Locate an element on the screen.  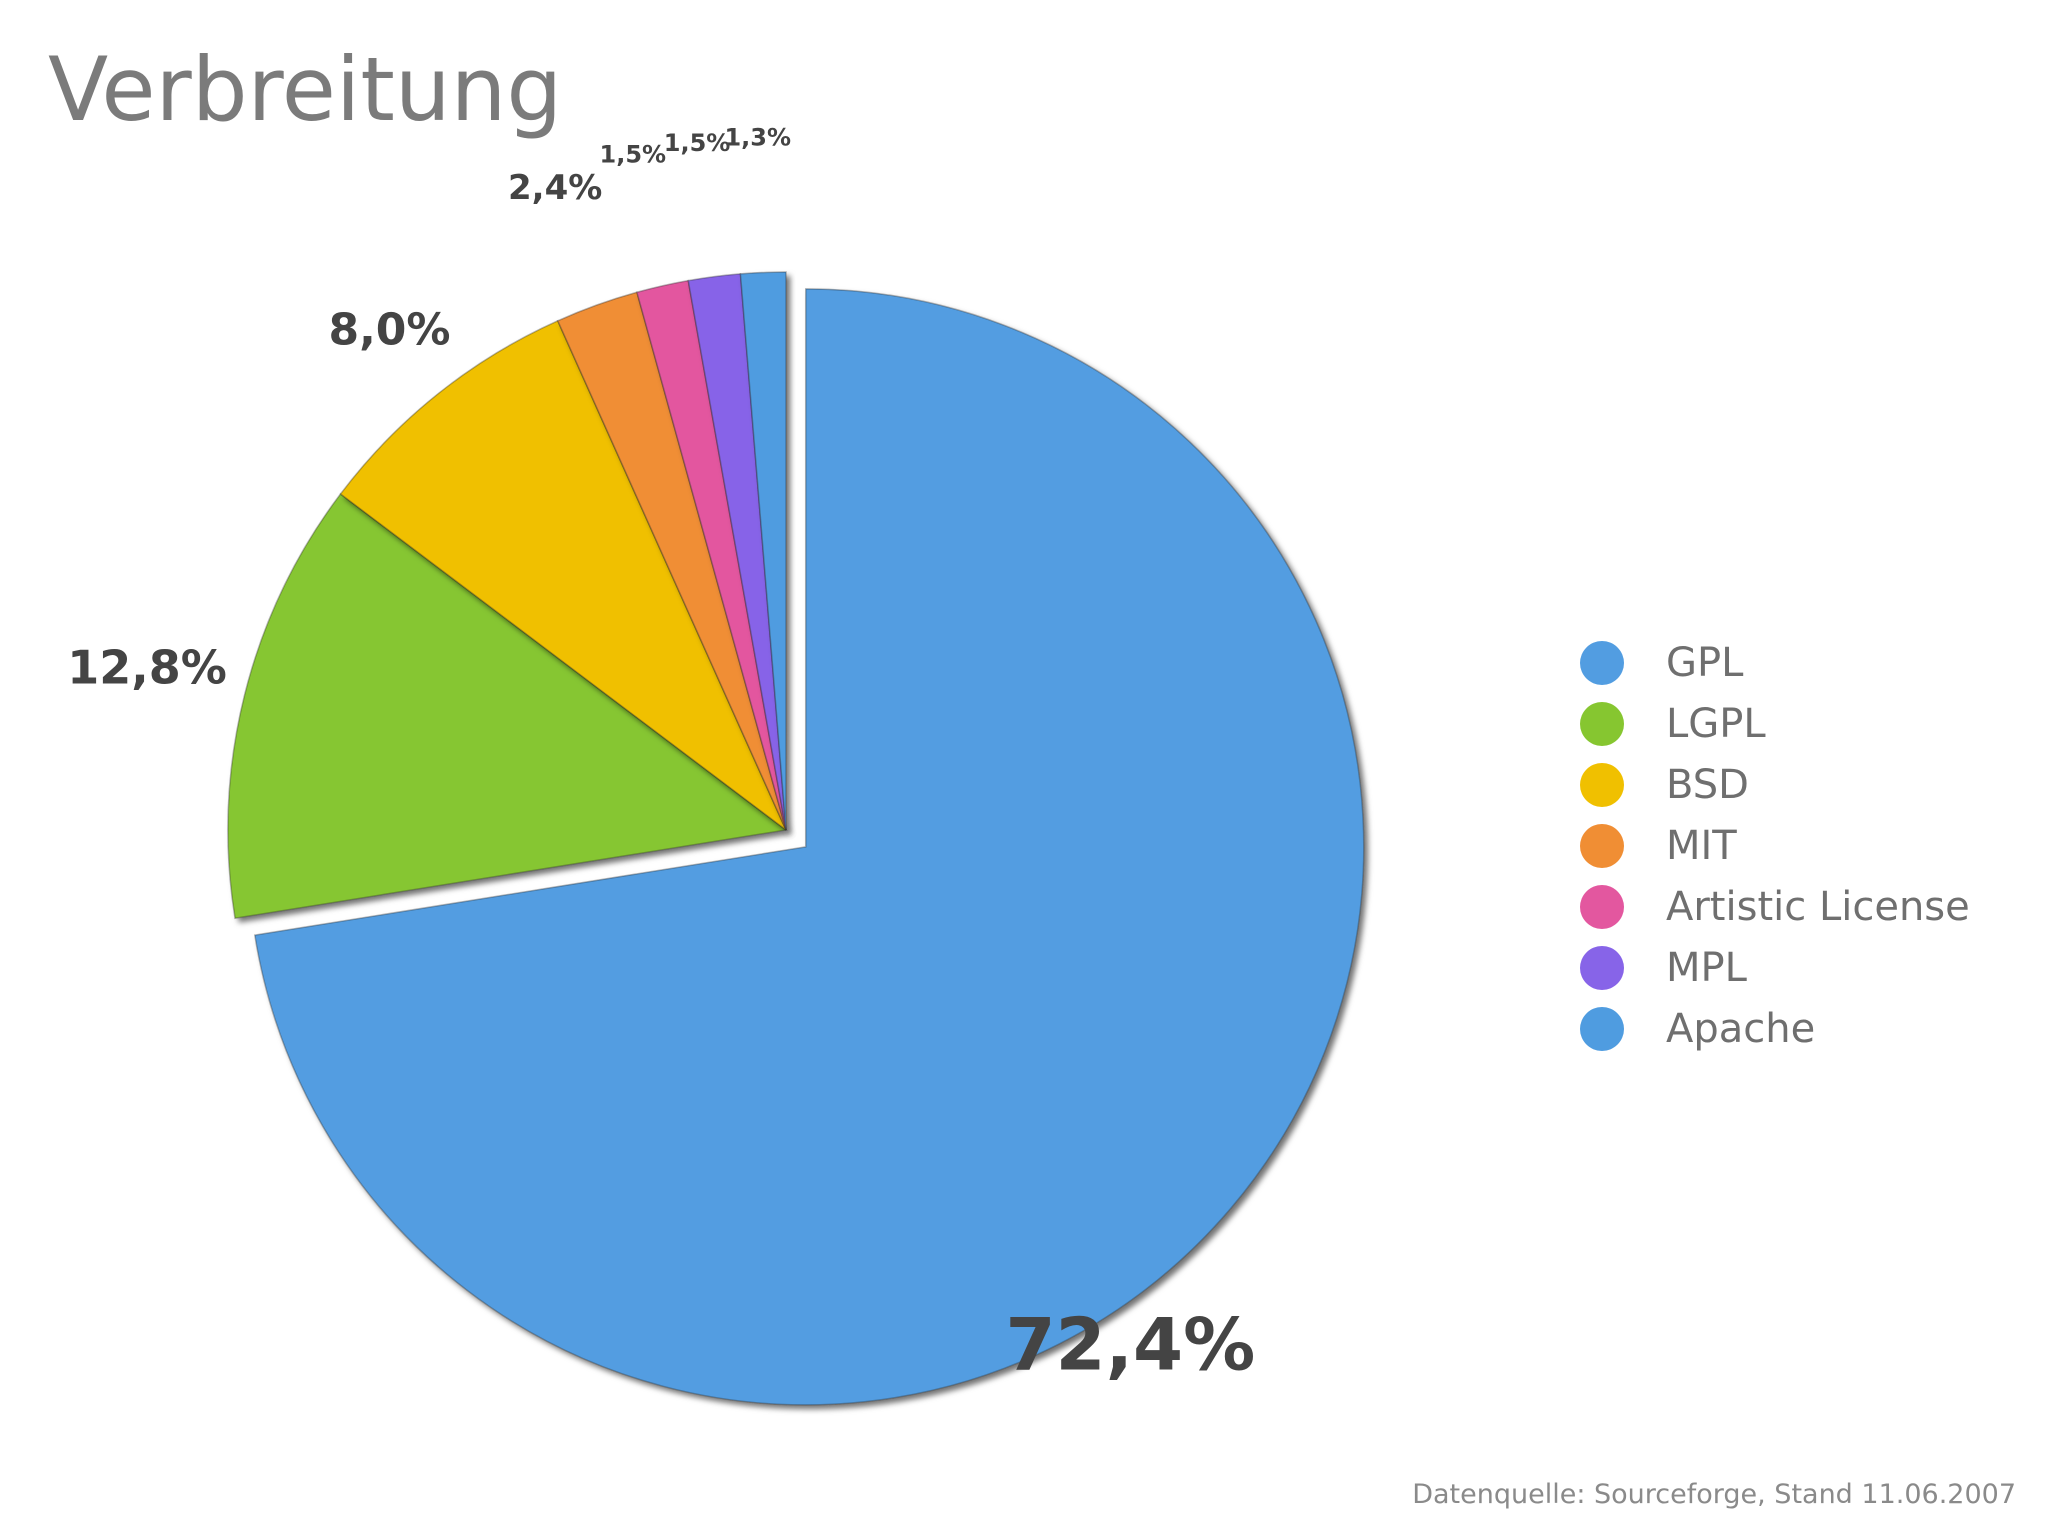
pie-slice-lgpl is located at coordinates (507, 706).